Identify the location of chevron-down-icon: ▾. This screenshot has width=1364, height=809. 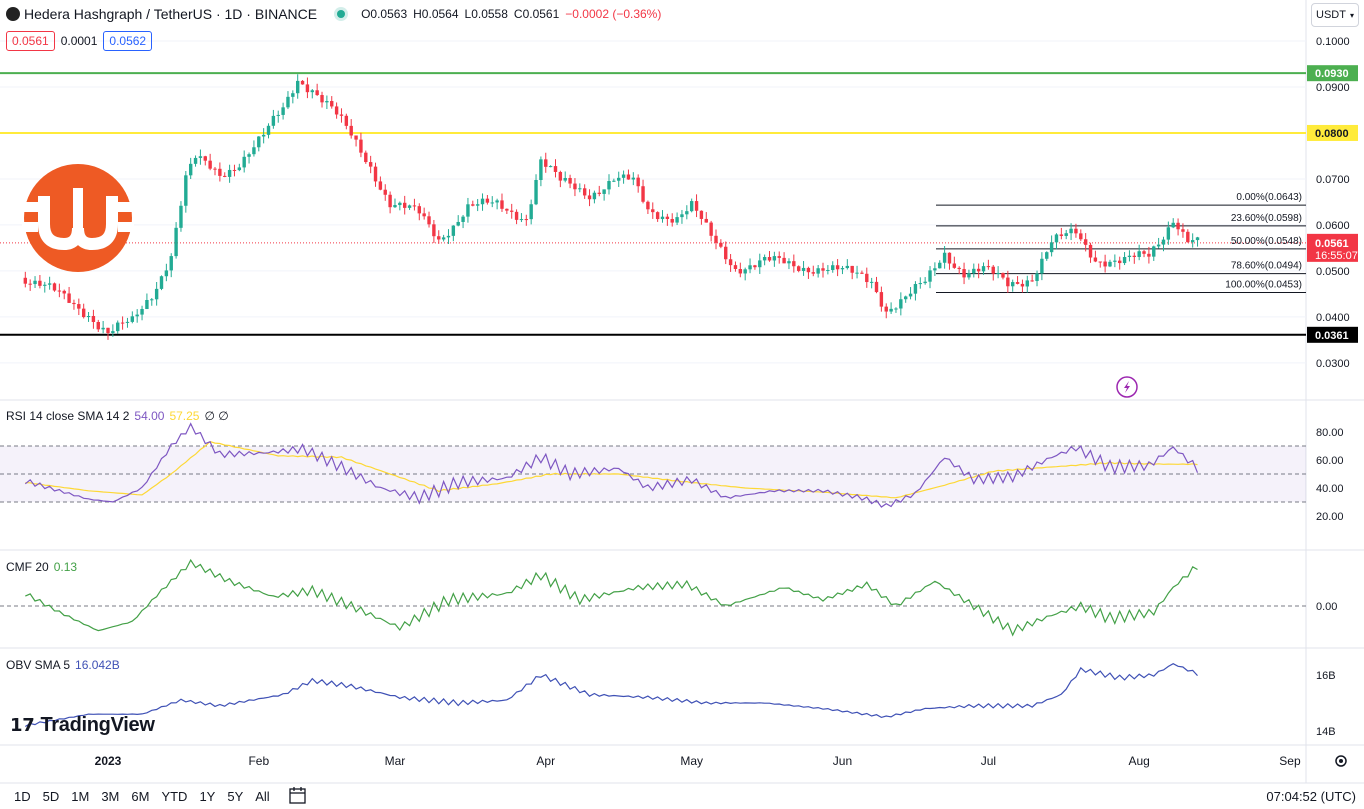
(1351, 15).